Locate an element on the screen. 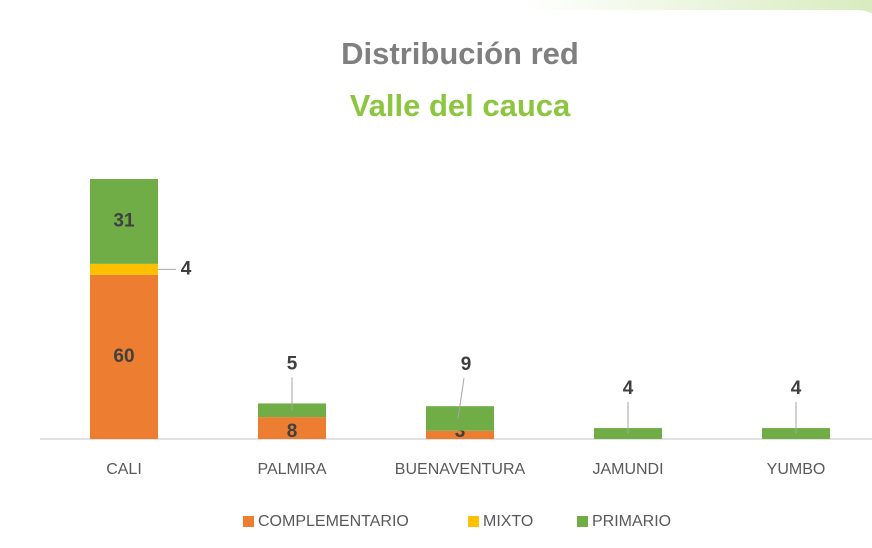 The width and height of the screenshot is (872, 548). data-label: 5 is located at coordinates (292, 363).